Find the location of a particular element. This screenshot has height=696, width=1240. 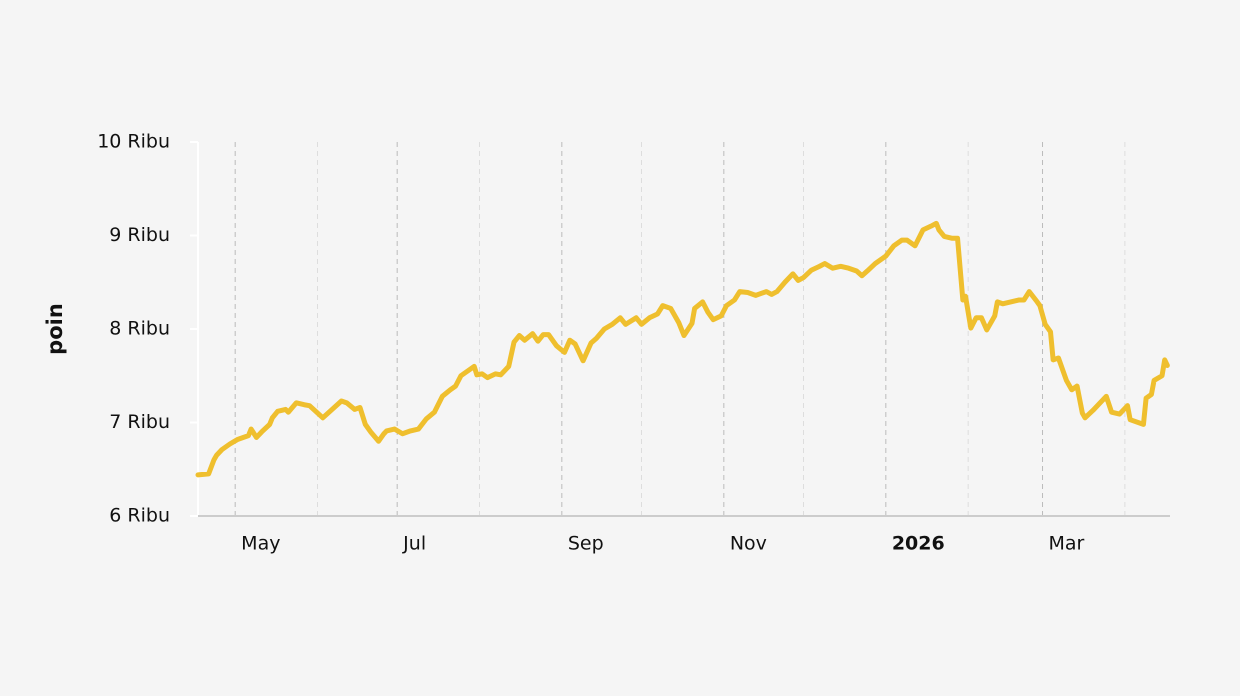

x-tick-label: May is located at coordinates (260, 544).